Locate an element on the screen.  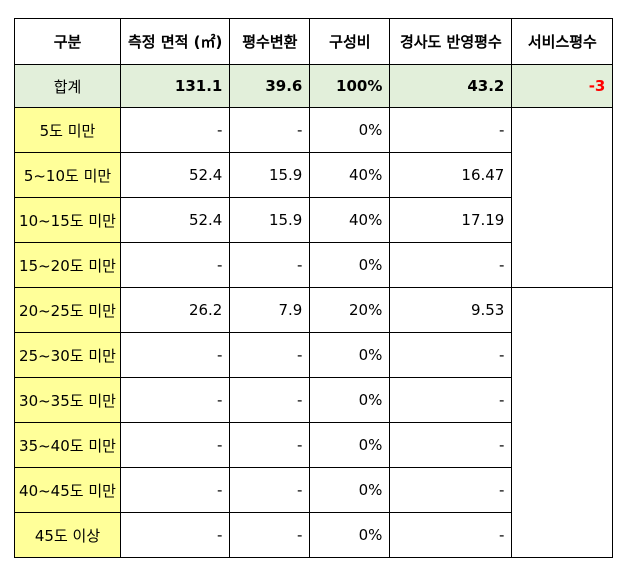
table-row: 5~10도 미만 52.4 15.9 40% 16.47 is located at coordinates (313, 175).